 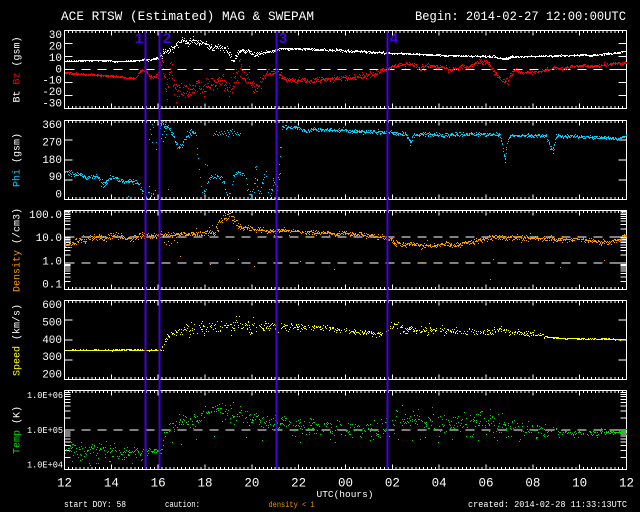 What do you see at coordinates (111, 484) in the screenshot?
I see `svg-text: 14` at bounding box center [111, 484].